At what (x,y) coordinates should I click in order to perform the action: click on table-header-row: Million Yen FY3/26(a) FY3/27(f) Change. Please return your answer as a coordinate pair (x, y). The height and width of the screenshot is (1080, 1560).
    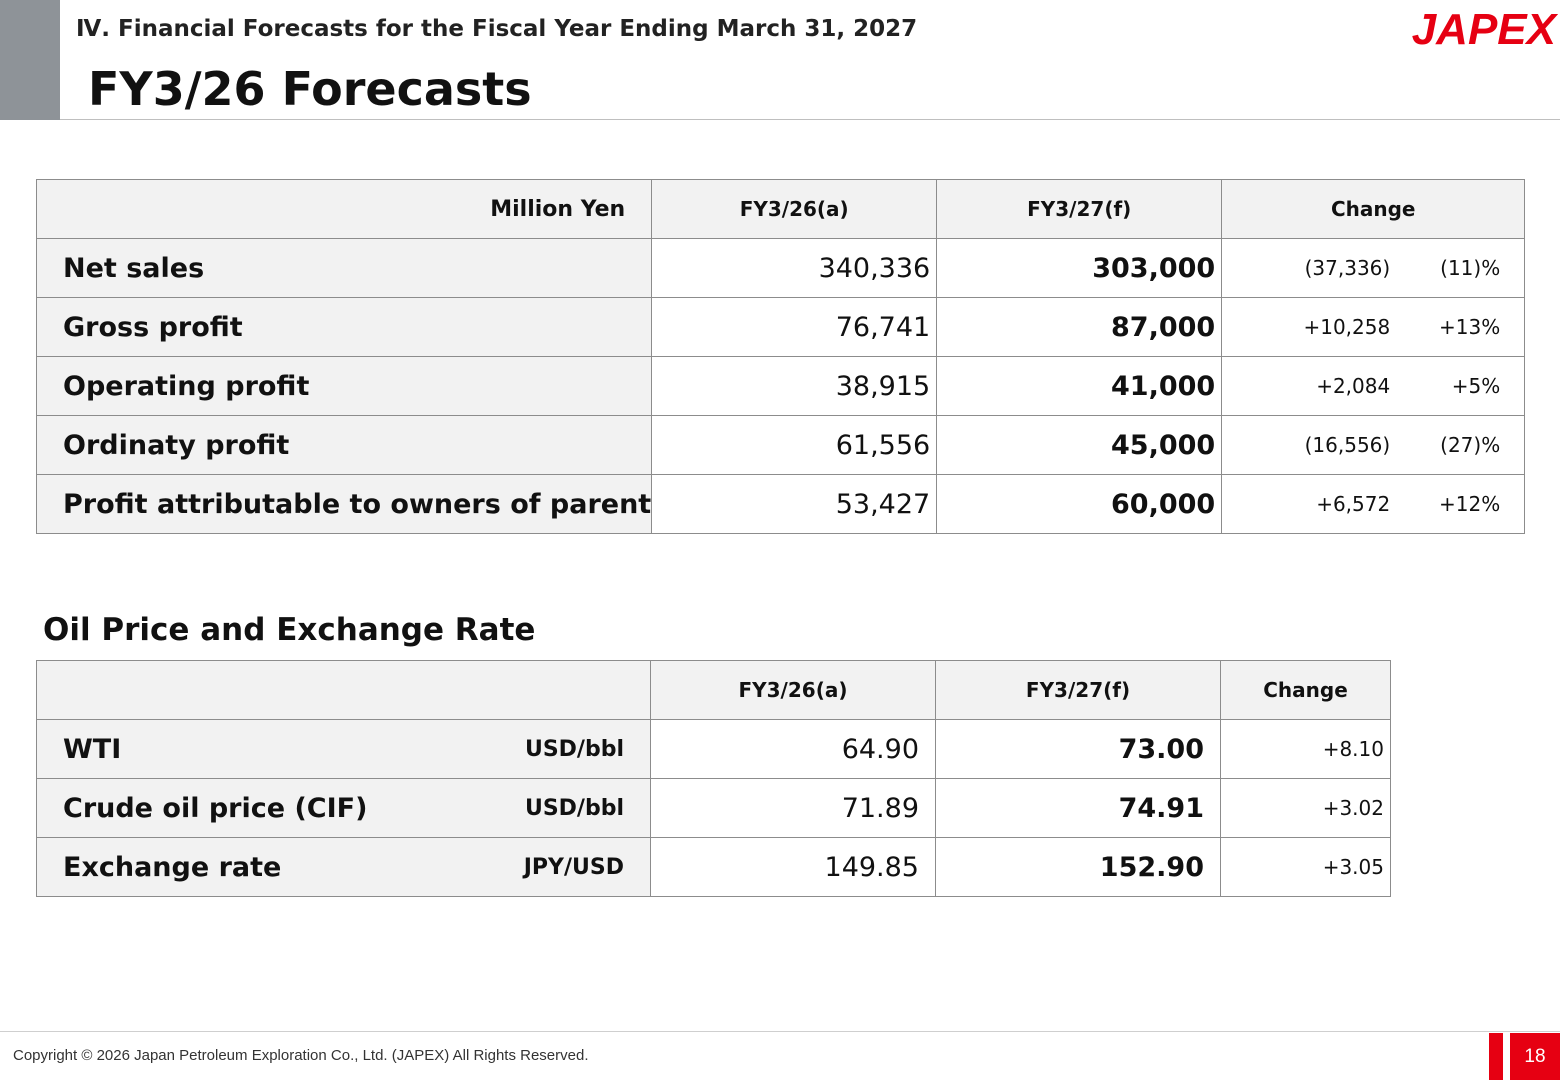
    Looking at the image, I should click on (780, 209).